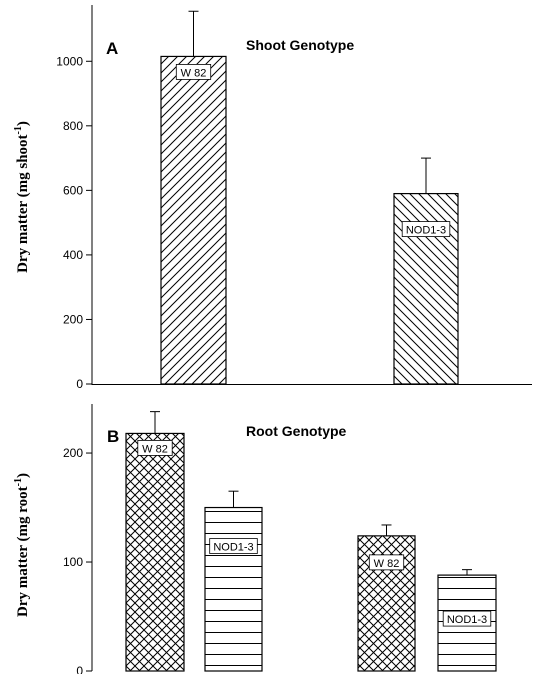 Image resolution: width=544 pixels, height=674 pixels. I want to click on panel-a-ticks: 0 200 400 600 800 1000, so click(74, 222).